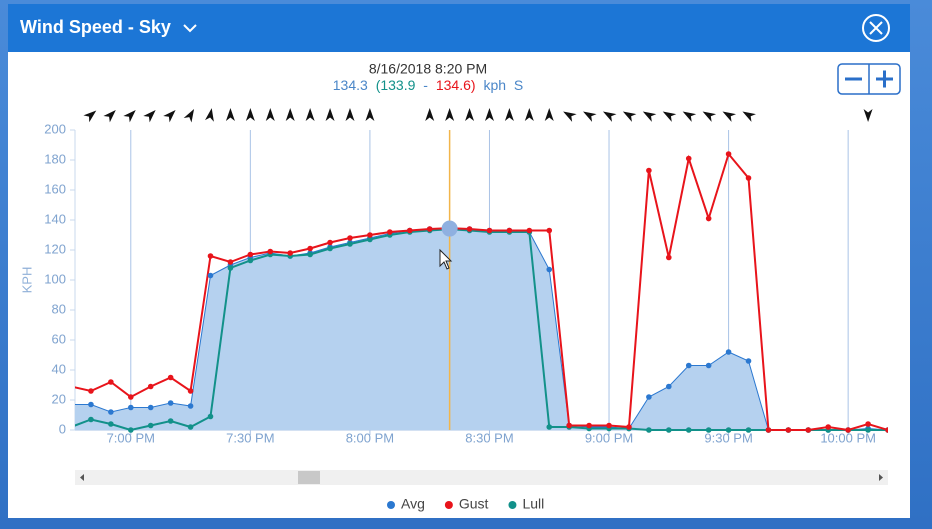 The image size is (932, 529). Describe the element at coordinates (609, 437) in the screenshot. I see `x-tick-label: 9:00 PM` at that location.